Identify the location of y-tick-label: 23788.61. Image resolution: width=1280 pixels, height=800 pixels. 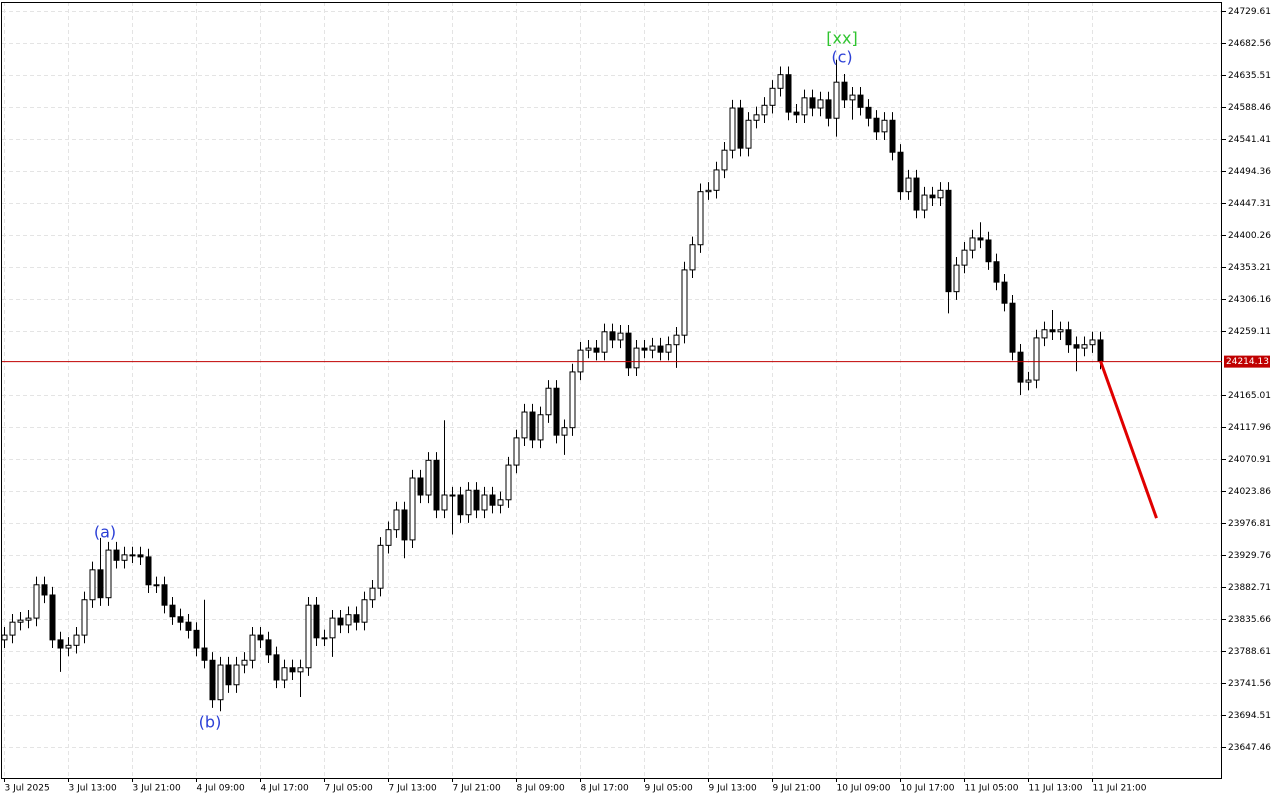
(1249, 652).